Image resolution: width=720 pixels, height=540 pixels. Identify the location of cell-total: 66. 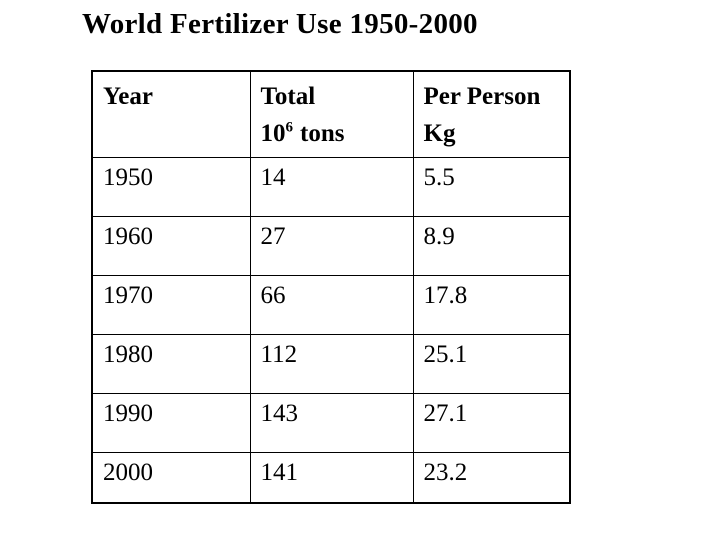
(331, 305).